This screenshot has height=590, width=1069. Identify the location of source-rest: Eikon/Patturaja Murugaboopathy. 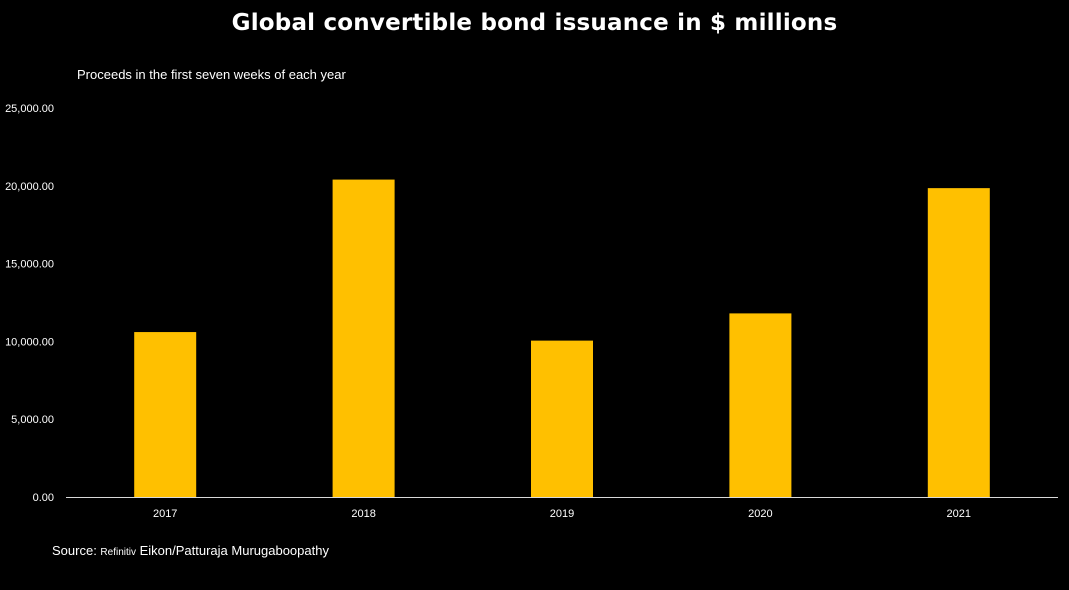
(232, 550).